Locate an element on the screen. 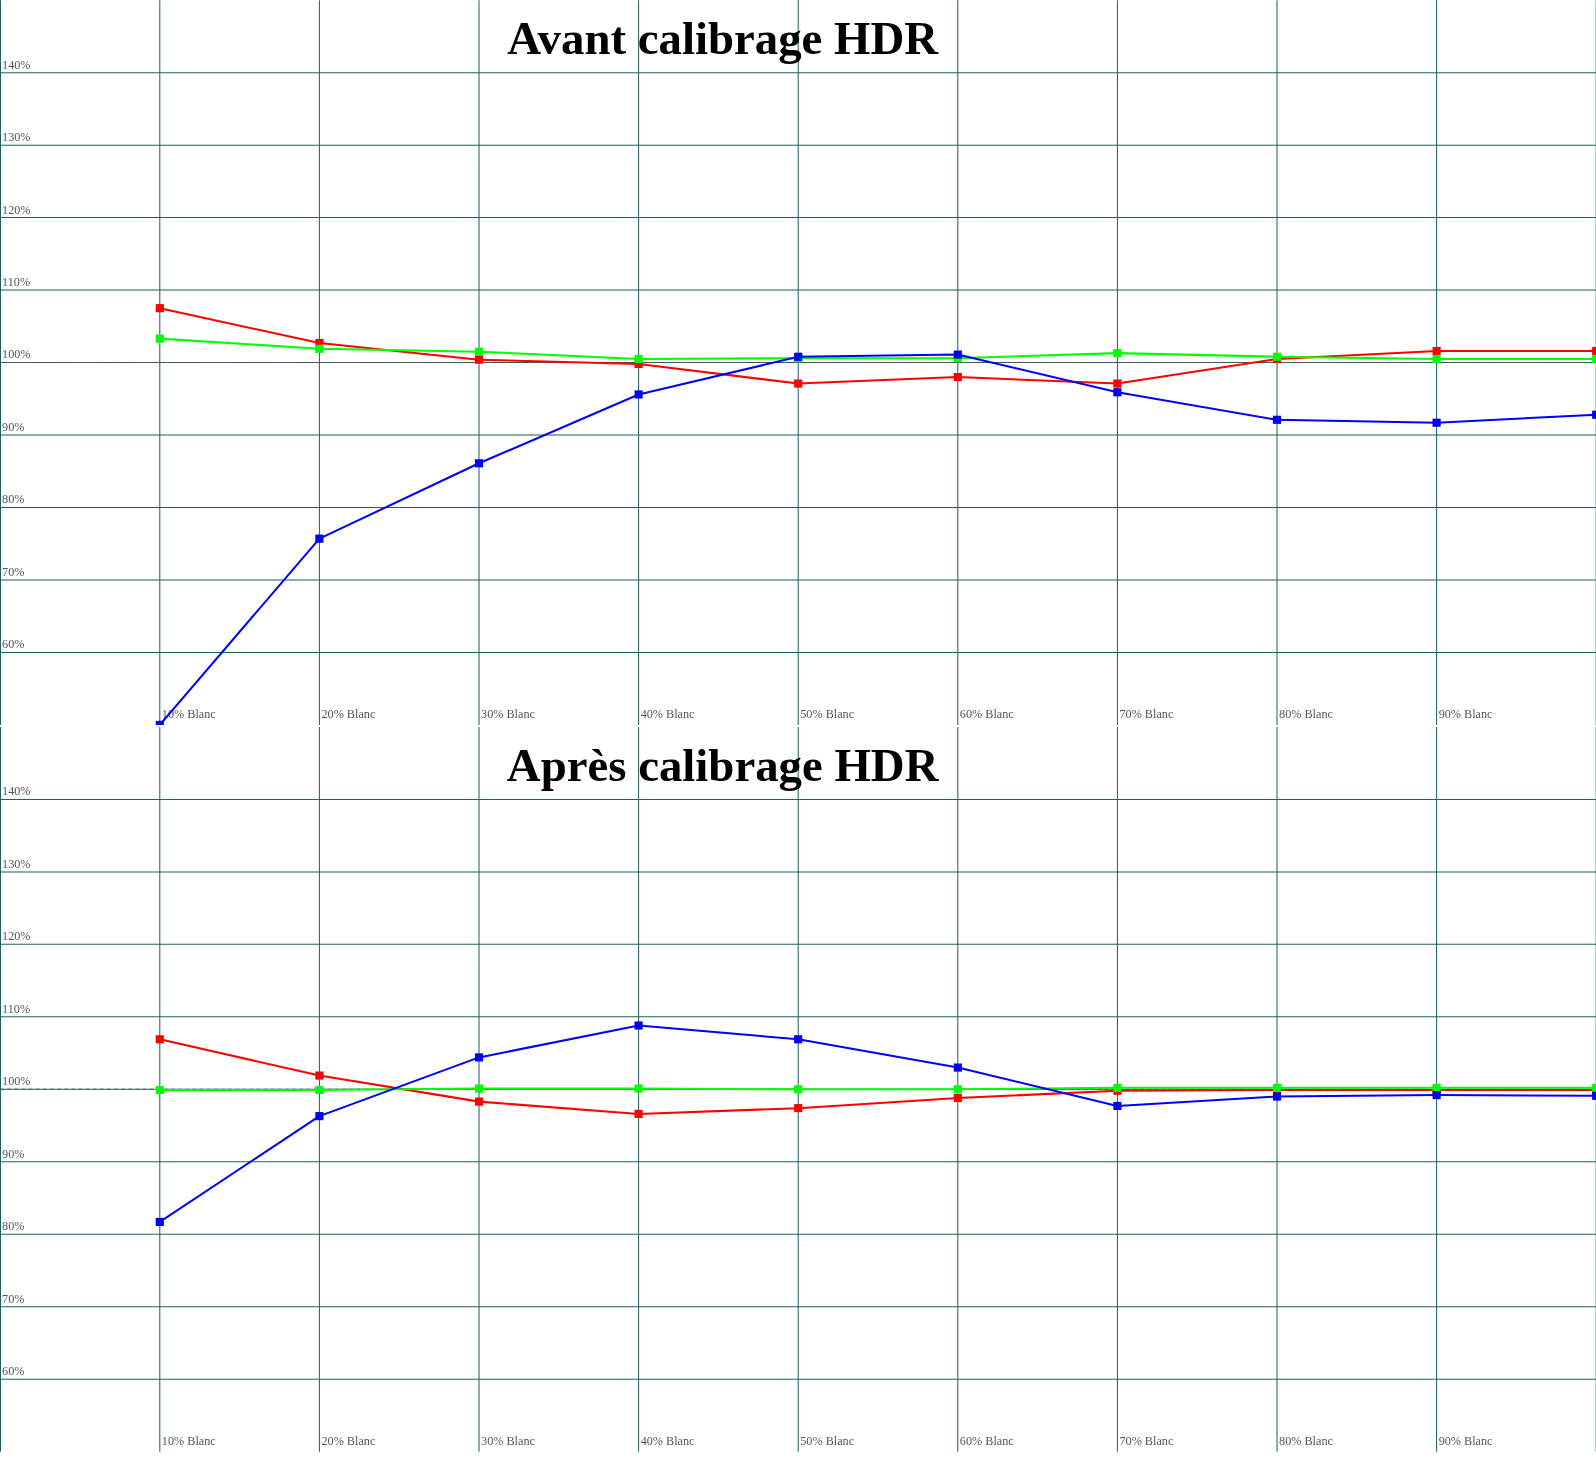 This screenshot has height=1460, width=1596. x-tick-label: 10% Blanc is located at coordinates (189, 1440).